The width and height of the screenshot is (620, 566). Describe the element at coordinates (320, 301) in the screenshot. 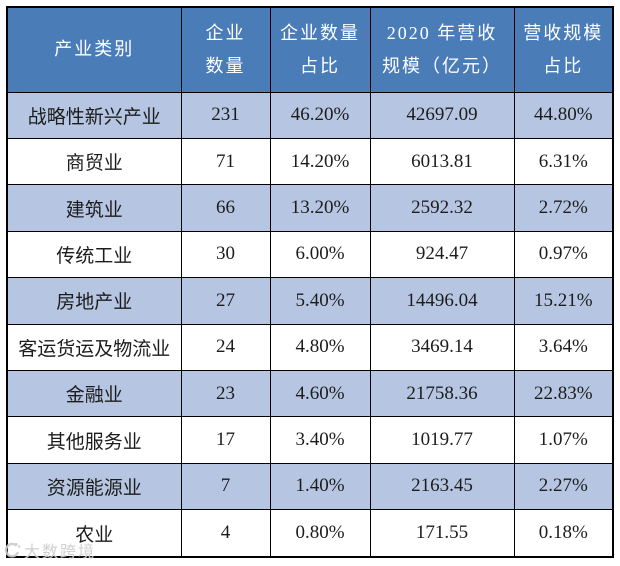

I see `cell-count-pct: 5.40%` at that location.